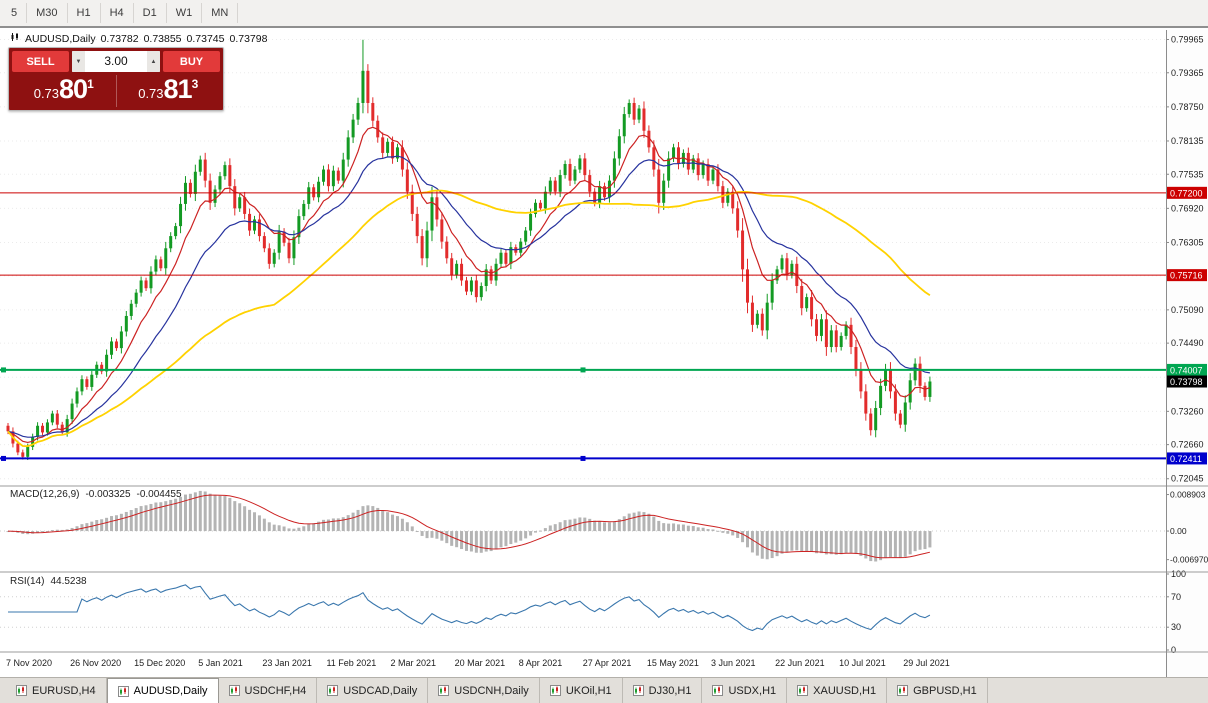 Image resolution: width=1208 pixels, height=703 pixels. Describe the element at coordinates (205, 38) in the screenshot. I see `low-value: 0.73745` at that location.